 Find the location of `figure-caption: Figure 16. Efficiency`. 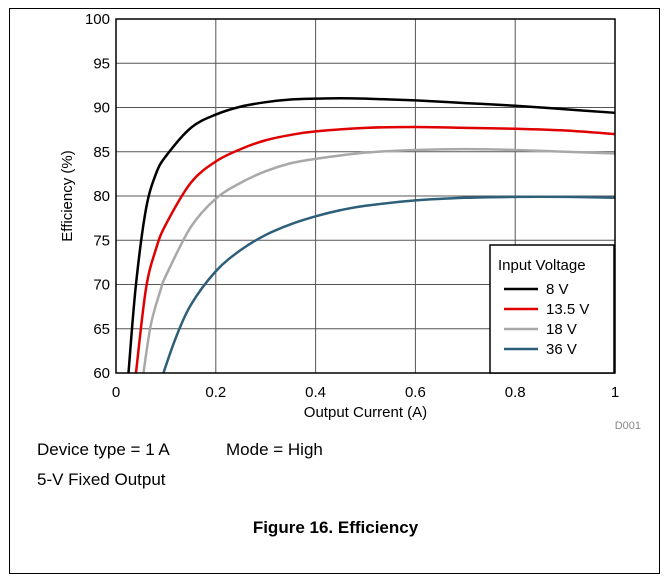

figure-caption: Figure 16. Efficiency is located at coordinates (335, 527).